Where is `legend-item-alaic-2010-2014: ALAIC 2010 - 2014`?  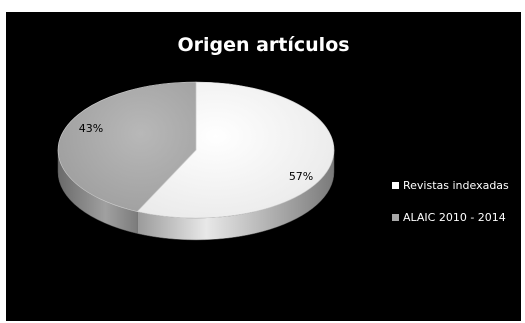 legend-item-alaic-2010-2014: ALAIC 2010 - 2014 is located at coordinates (450, 217).